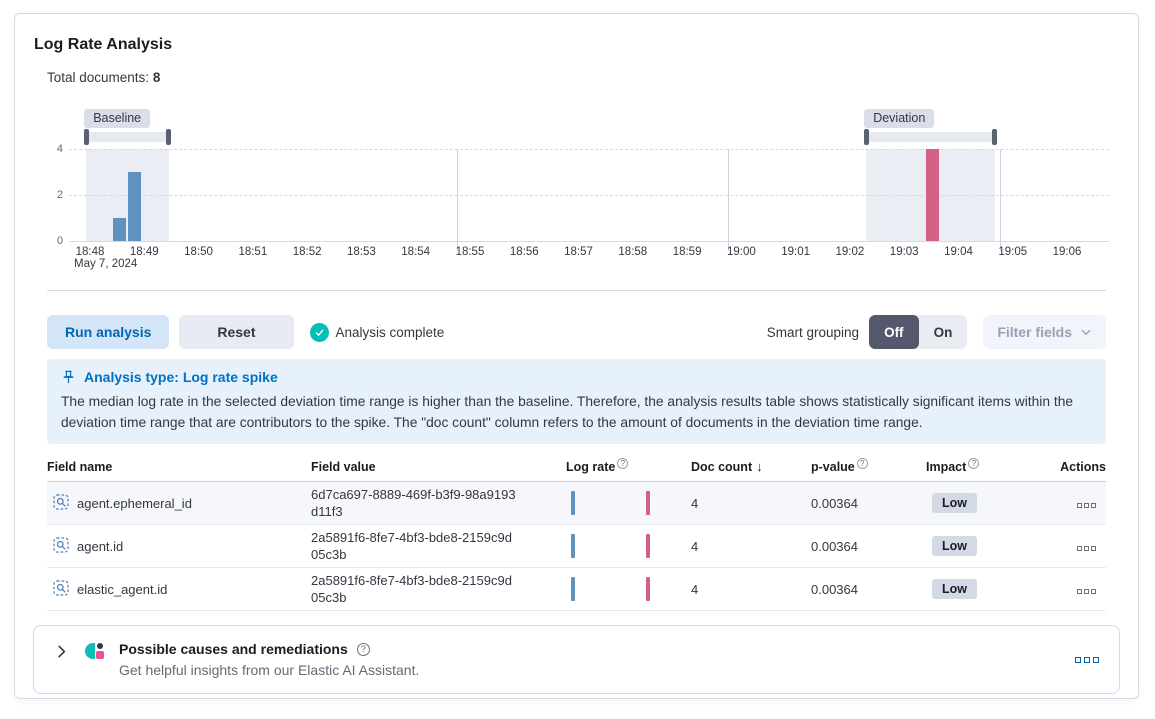 This screenshot has height=719, width=1155. I want to click on deviation-brush, so click(931, 137).